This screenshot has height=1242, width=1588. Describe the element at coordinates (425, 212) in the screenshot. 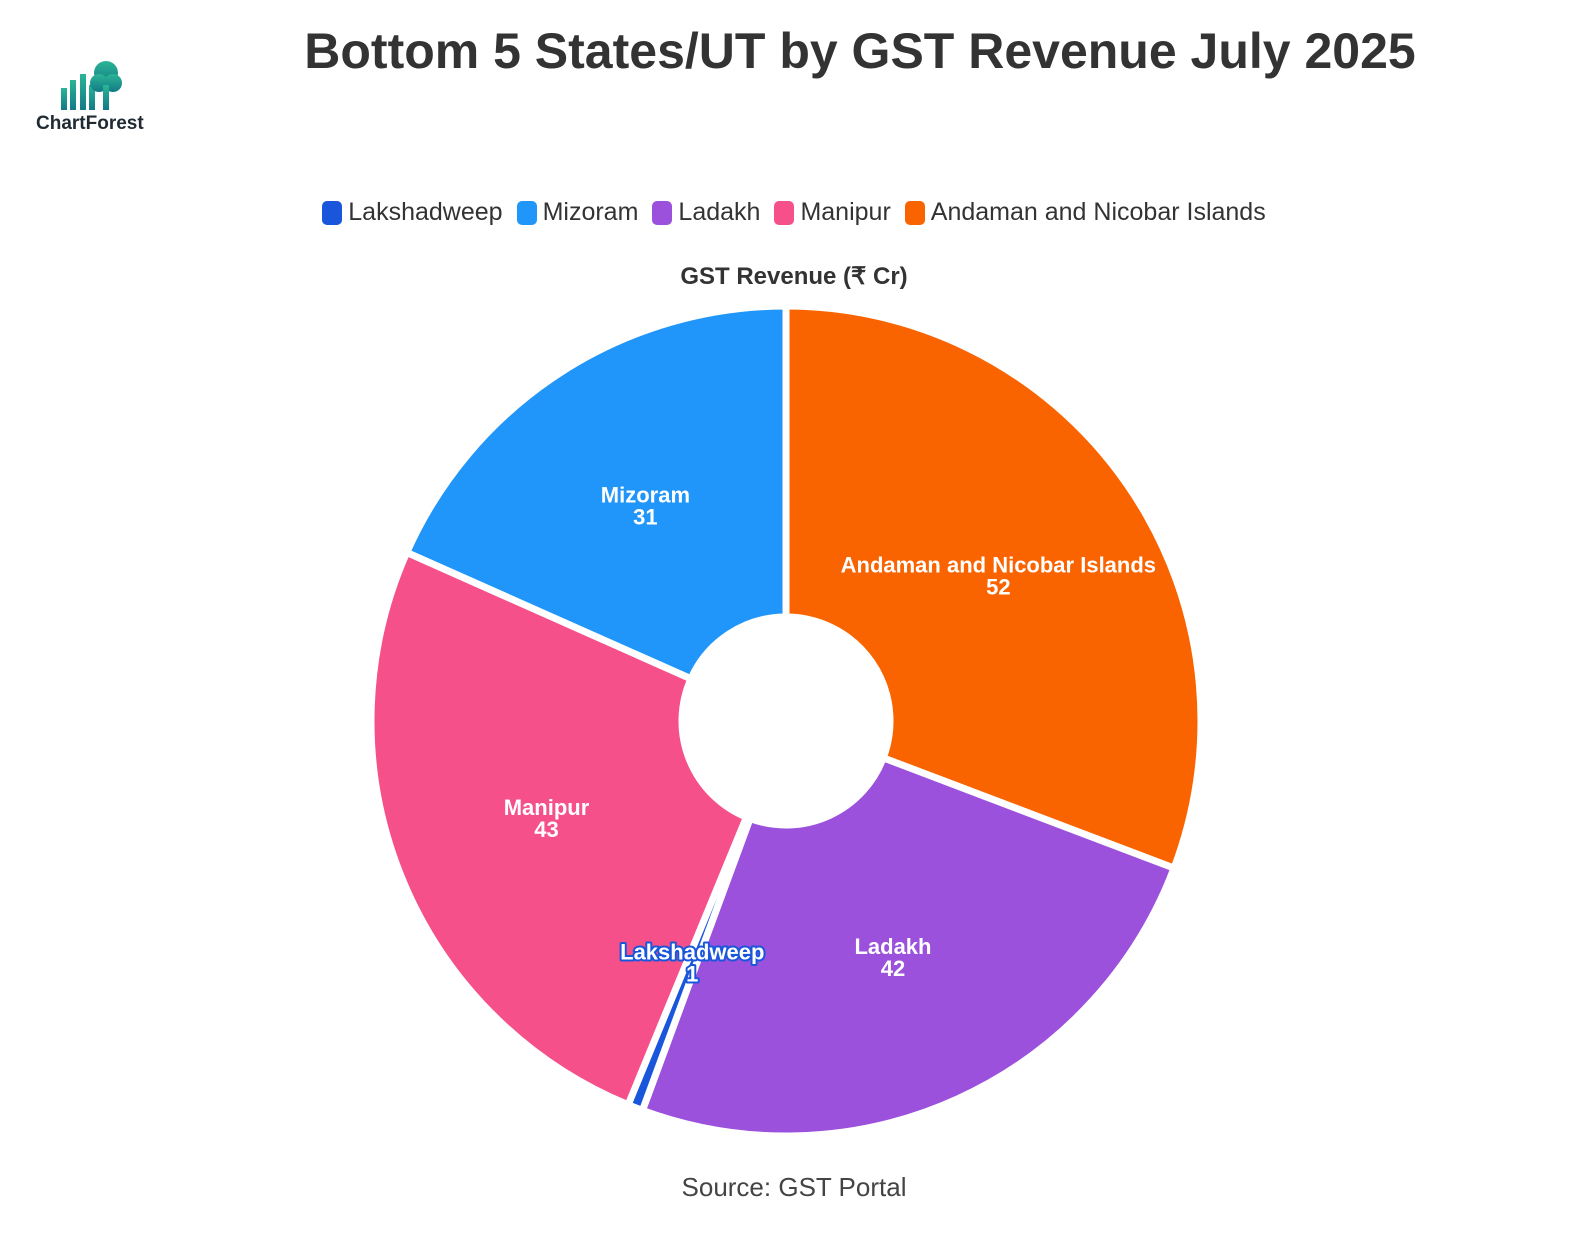

I see `legend-label: Lakshadweep` at that location.